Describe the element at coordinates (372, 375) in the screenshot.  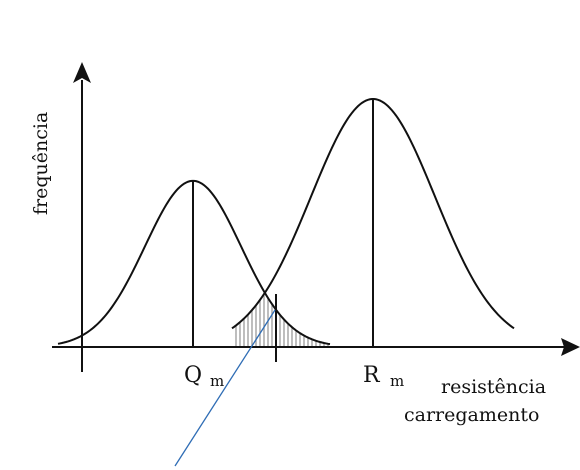
I see `r-mean-label: R` at that location.